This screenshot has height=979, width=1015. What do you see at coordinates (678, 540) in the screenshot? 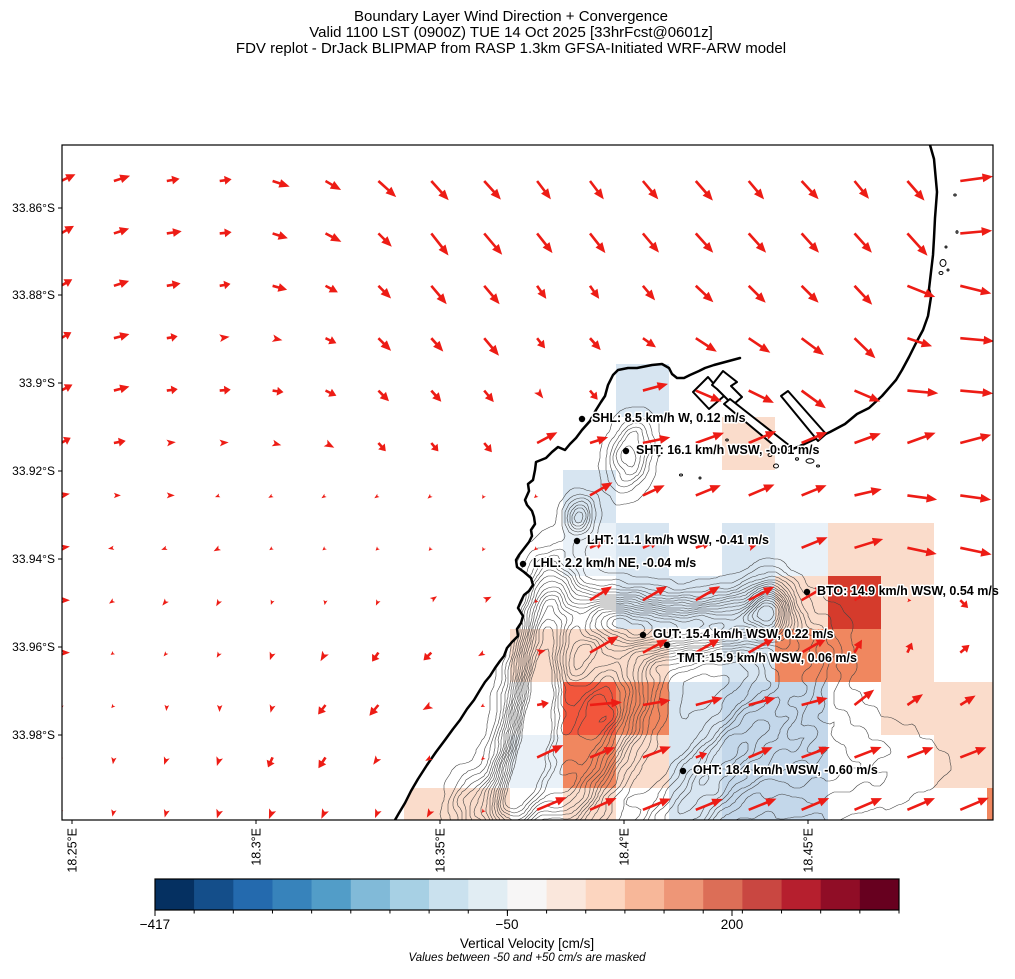
I see `svg-text: LHT: 11.1 km/h WSW, -0.41 m/s` at bounding box center [678, 540].